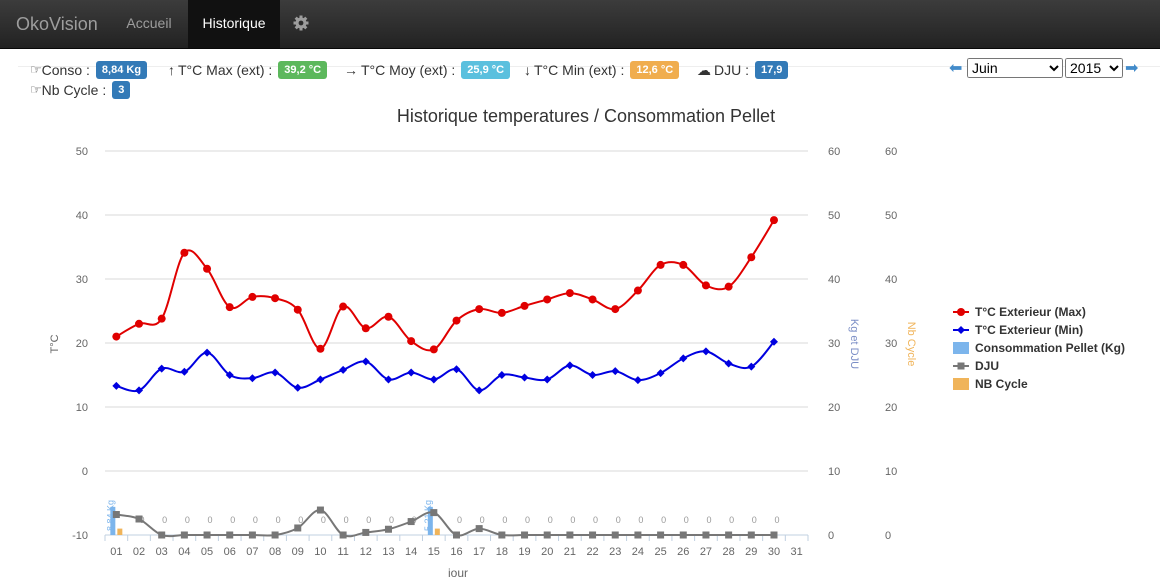  What do you see at coordinates (1094, 68) in the screenshot?
I see `year-select: 2015` at bounding box center [1094, 68].